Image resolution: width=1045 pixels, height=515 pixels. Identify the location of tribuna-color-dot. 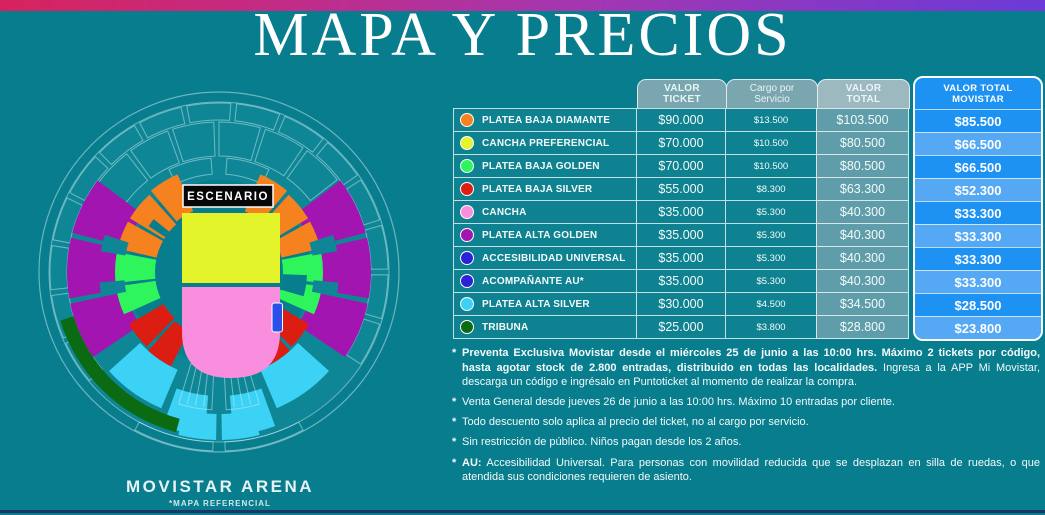
(467, 327).